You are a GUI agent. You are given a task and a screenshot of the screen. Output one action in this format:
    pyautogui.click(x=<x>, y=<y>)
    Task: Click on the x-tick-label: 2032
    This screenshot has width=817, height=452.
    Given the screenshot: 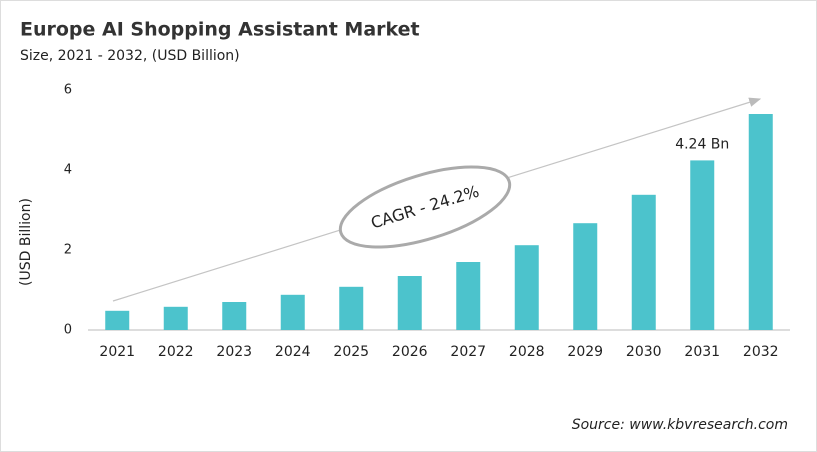 What is the action you would take?
    pyautogui.click(x=761, y=352)
    